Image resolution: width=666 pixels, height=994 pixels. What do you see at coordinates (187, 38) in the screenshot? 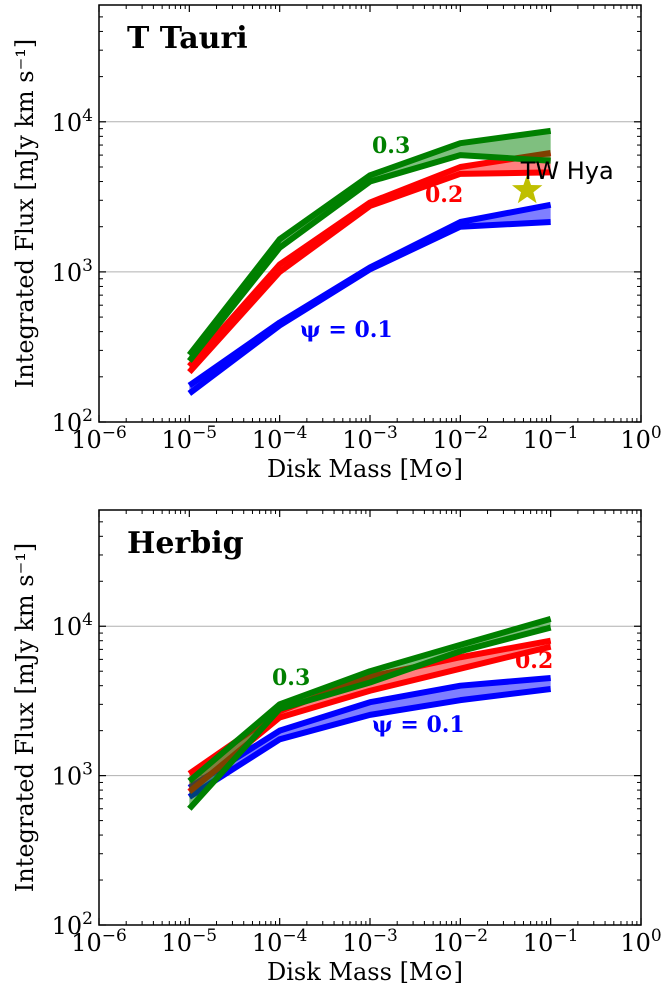
I see `panel-title: T Tauri` at bounding box center [187, 38].